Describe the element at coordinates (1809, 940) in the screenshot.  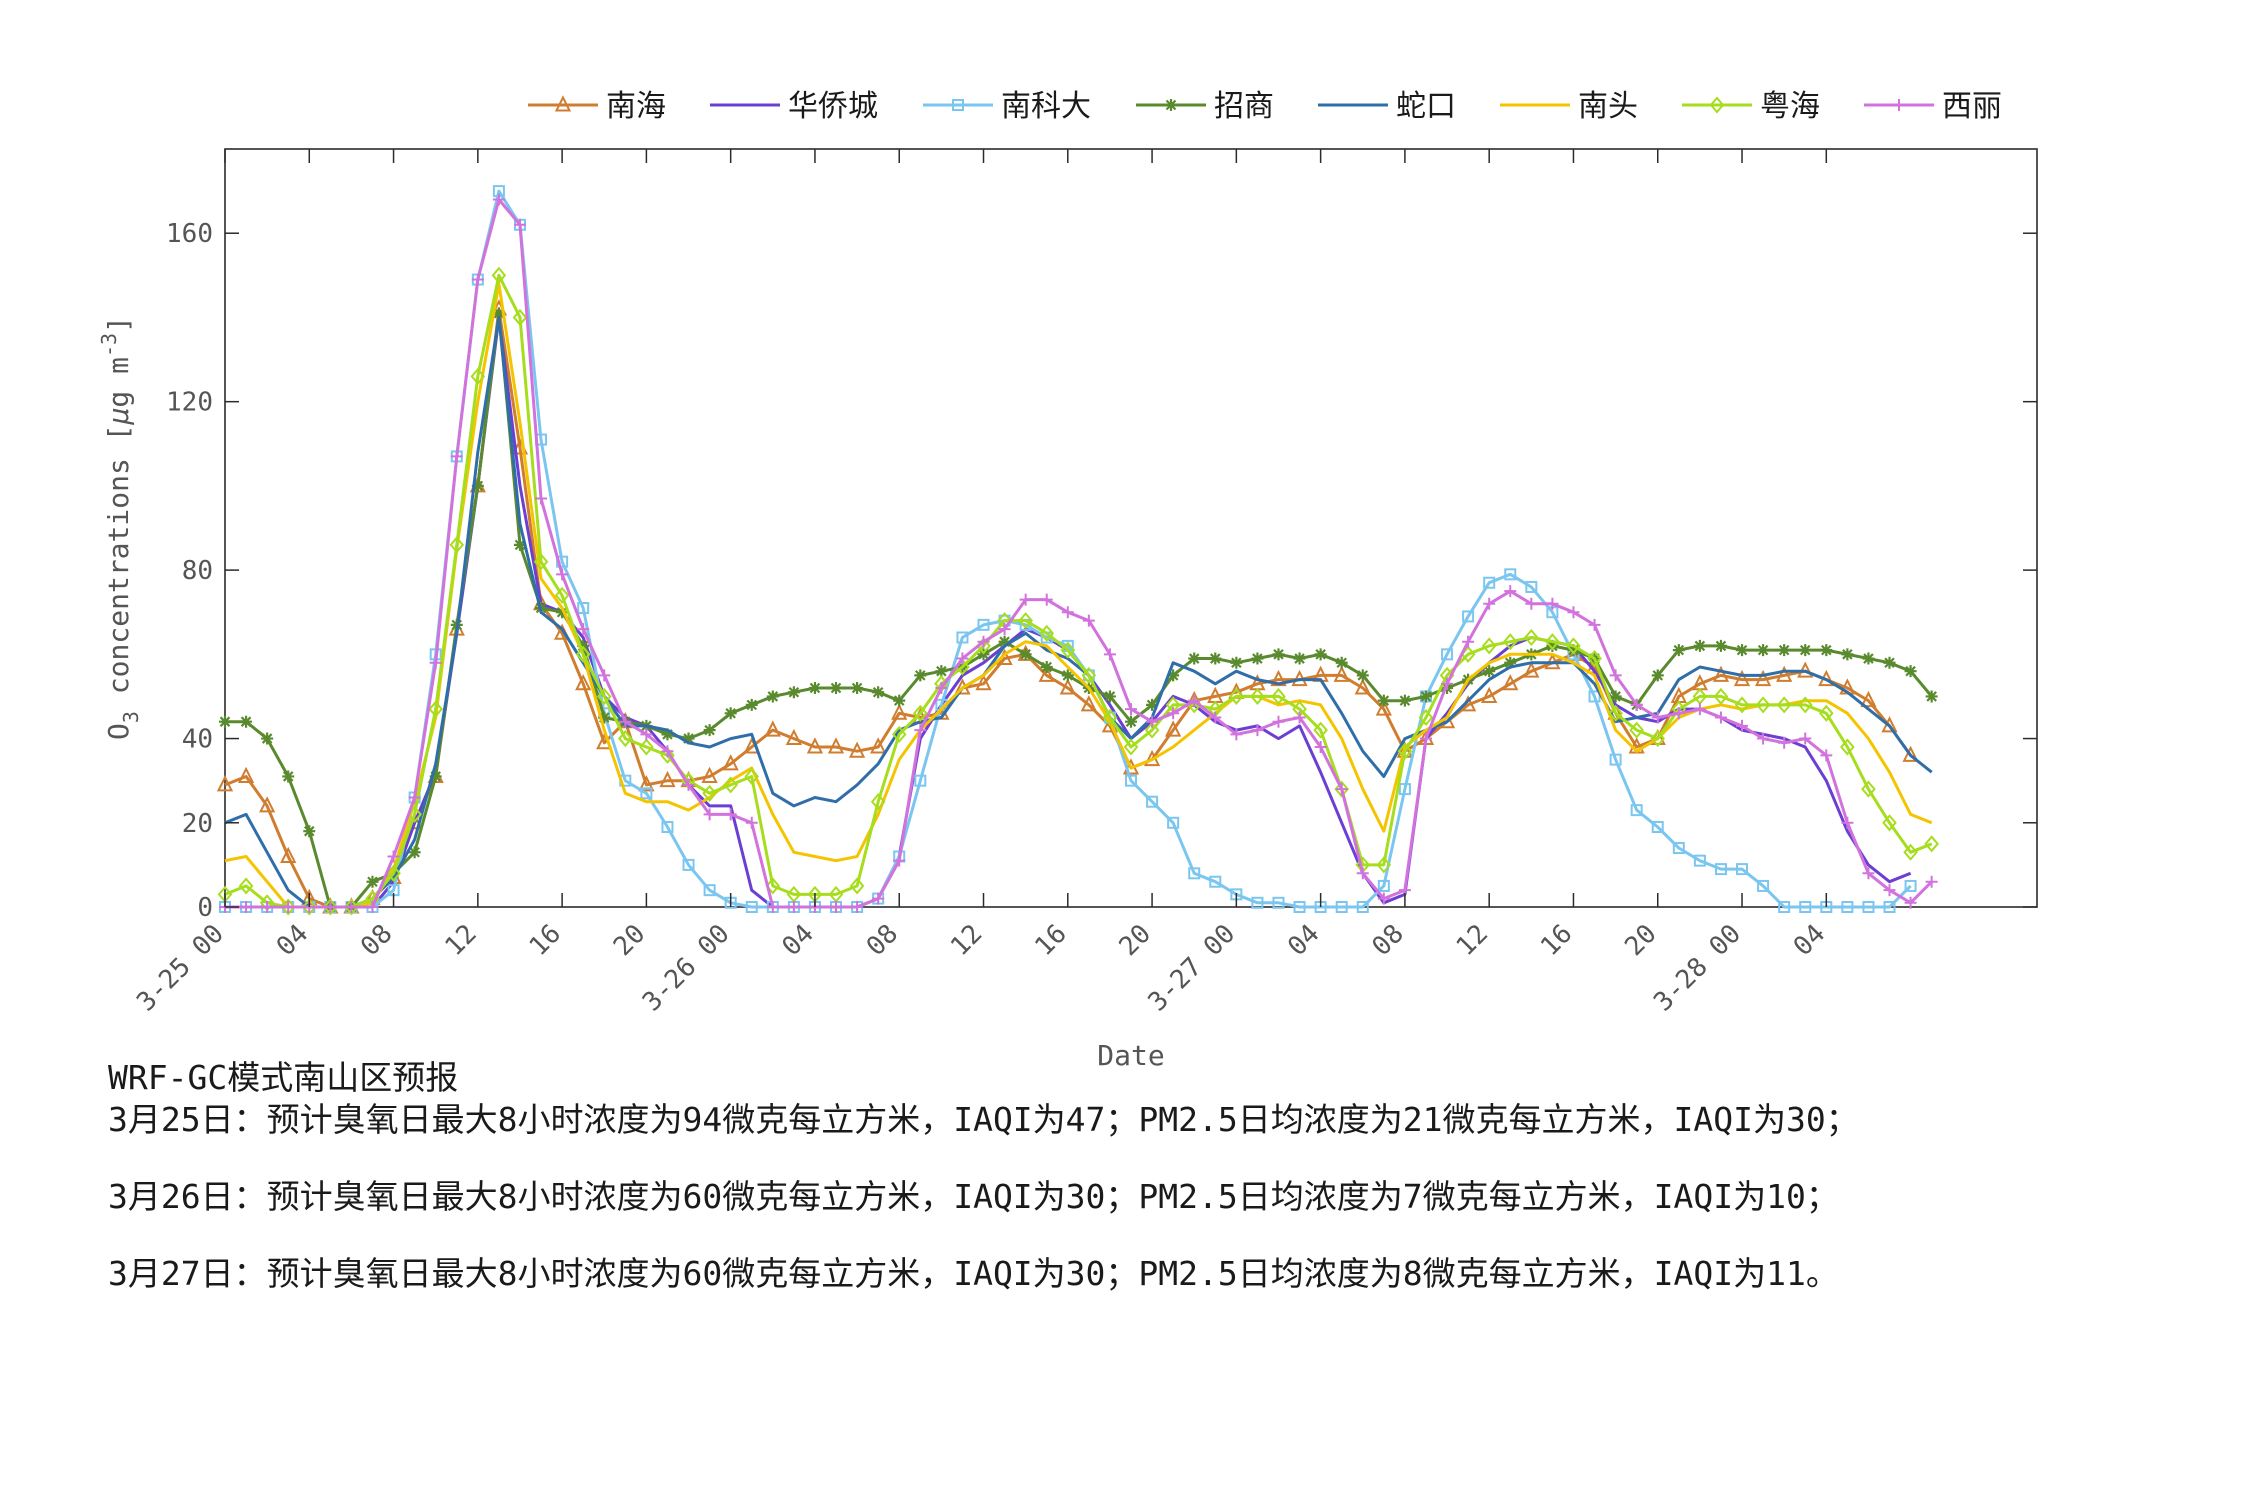
I see `x-tick-label: 04` at that location.